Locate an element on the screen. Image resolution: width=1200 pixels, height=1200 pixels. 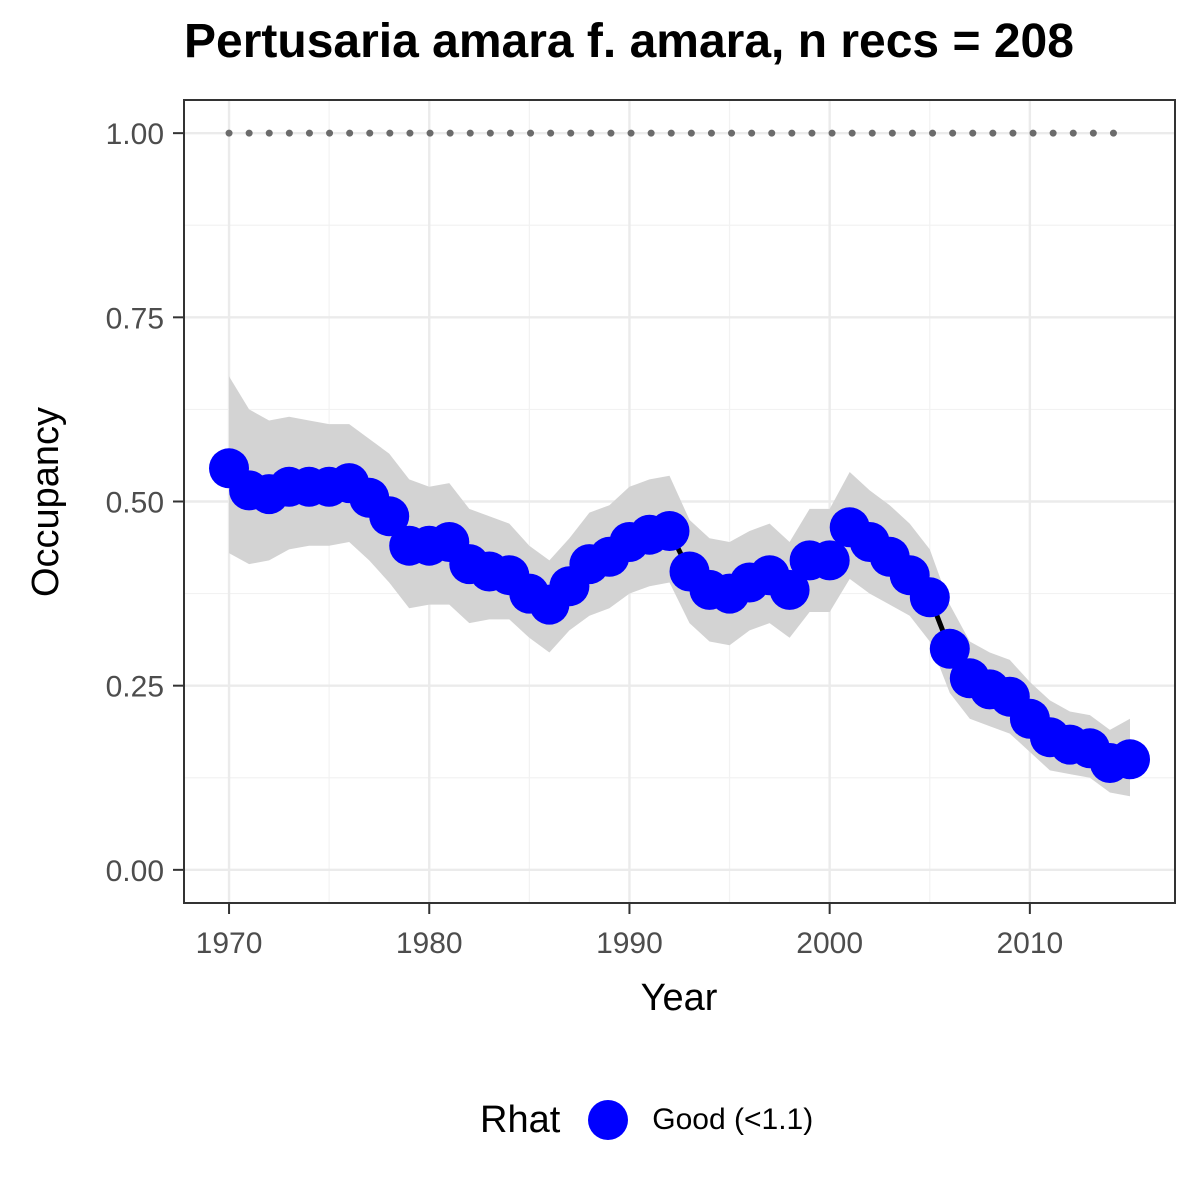
x-tick-label: 1980 is located at coordinates (429, 943).